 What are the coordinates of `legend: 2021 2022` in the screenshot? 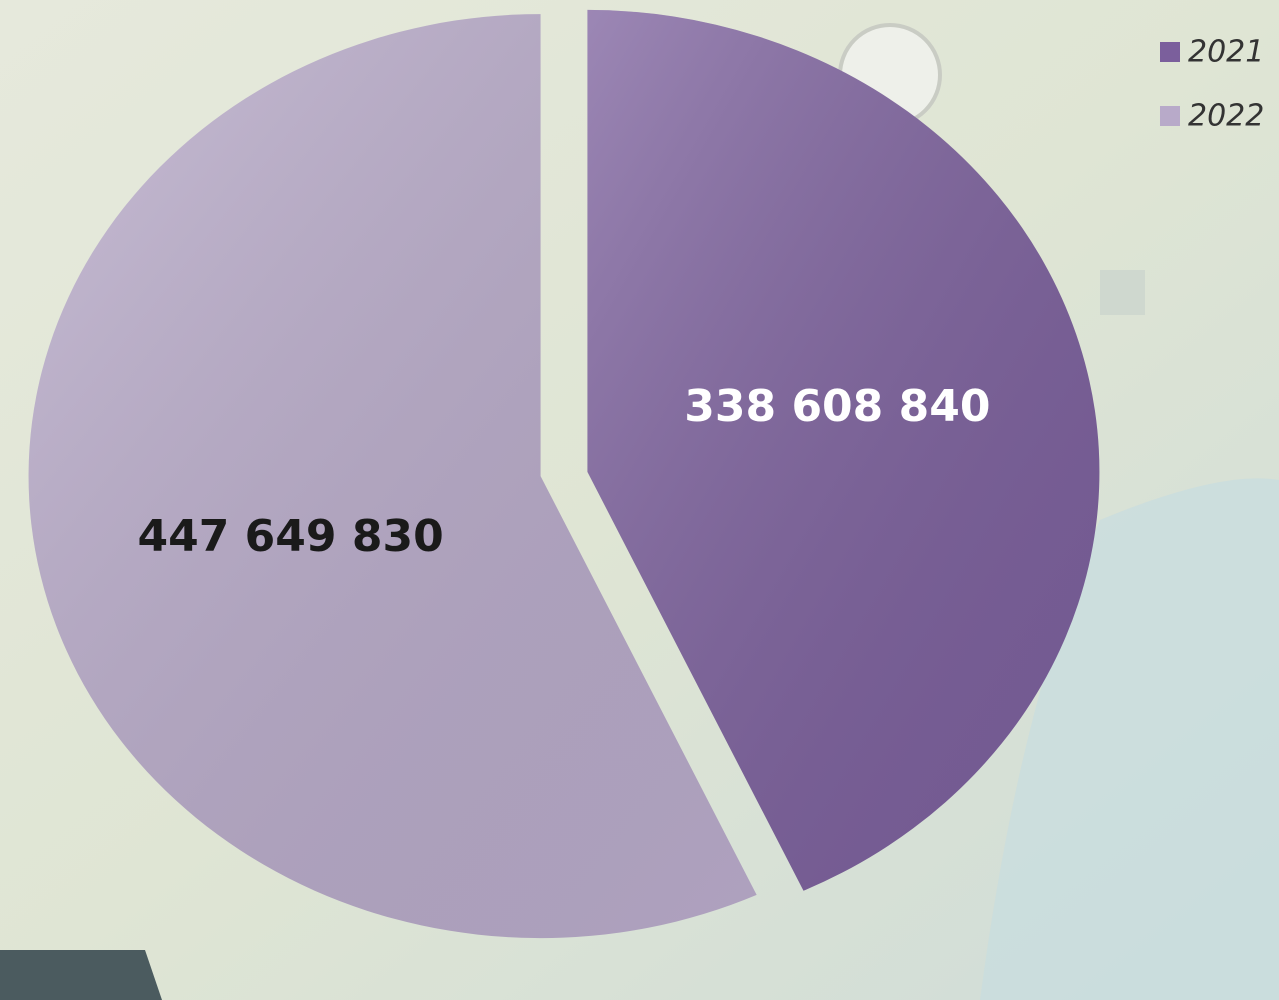 It's located at (1212, 84).